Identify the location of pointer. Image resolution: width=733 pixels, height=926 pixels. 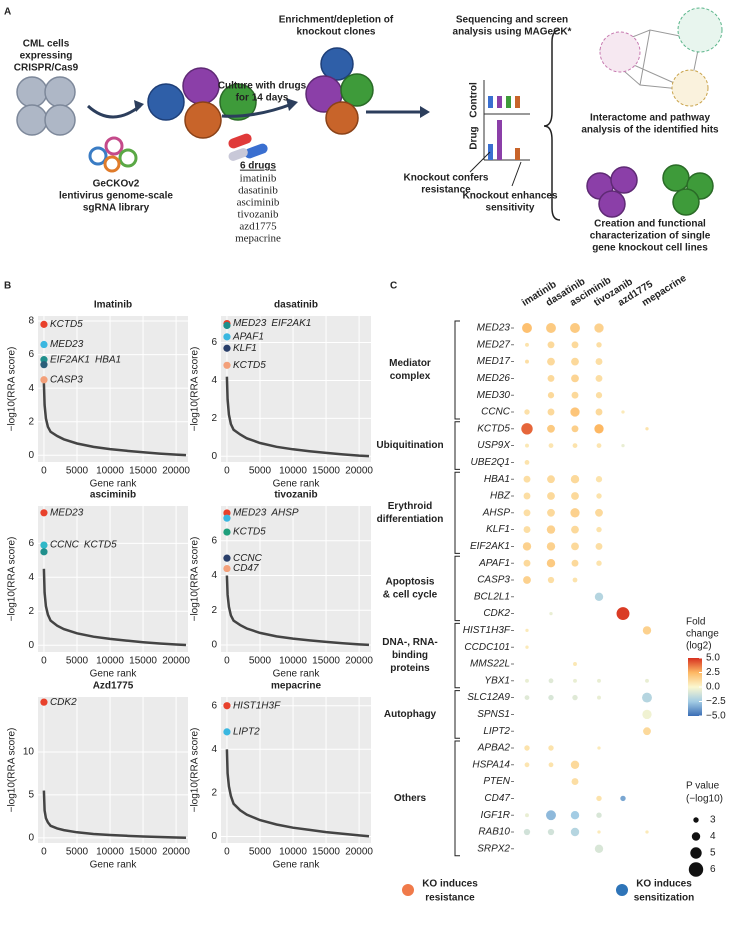
(516, 174).